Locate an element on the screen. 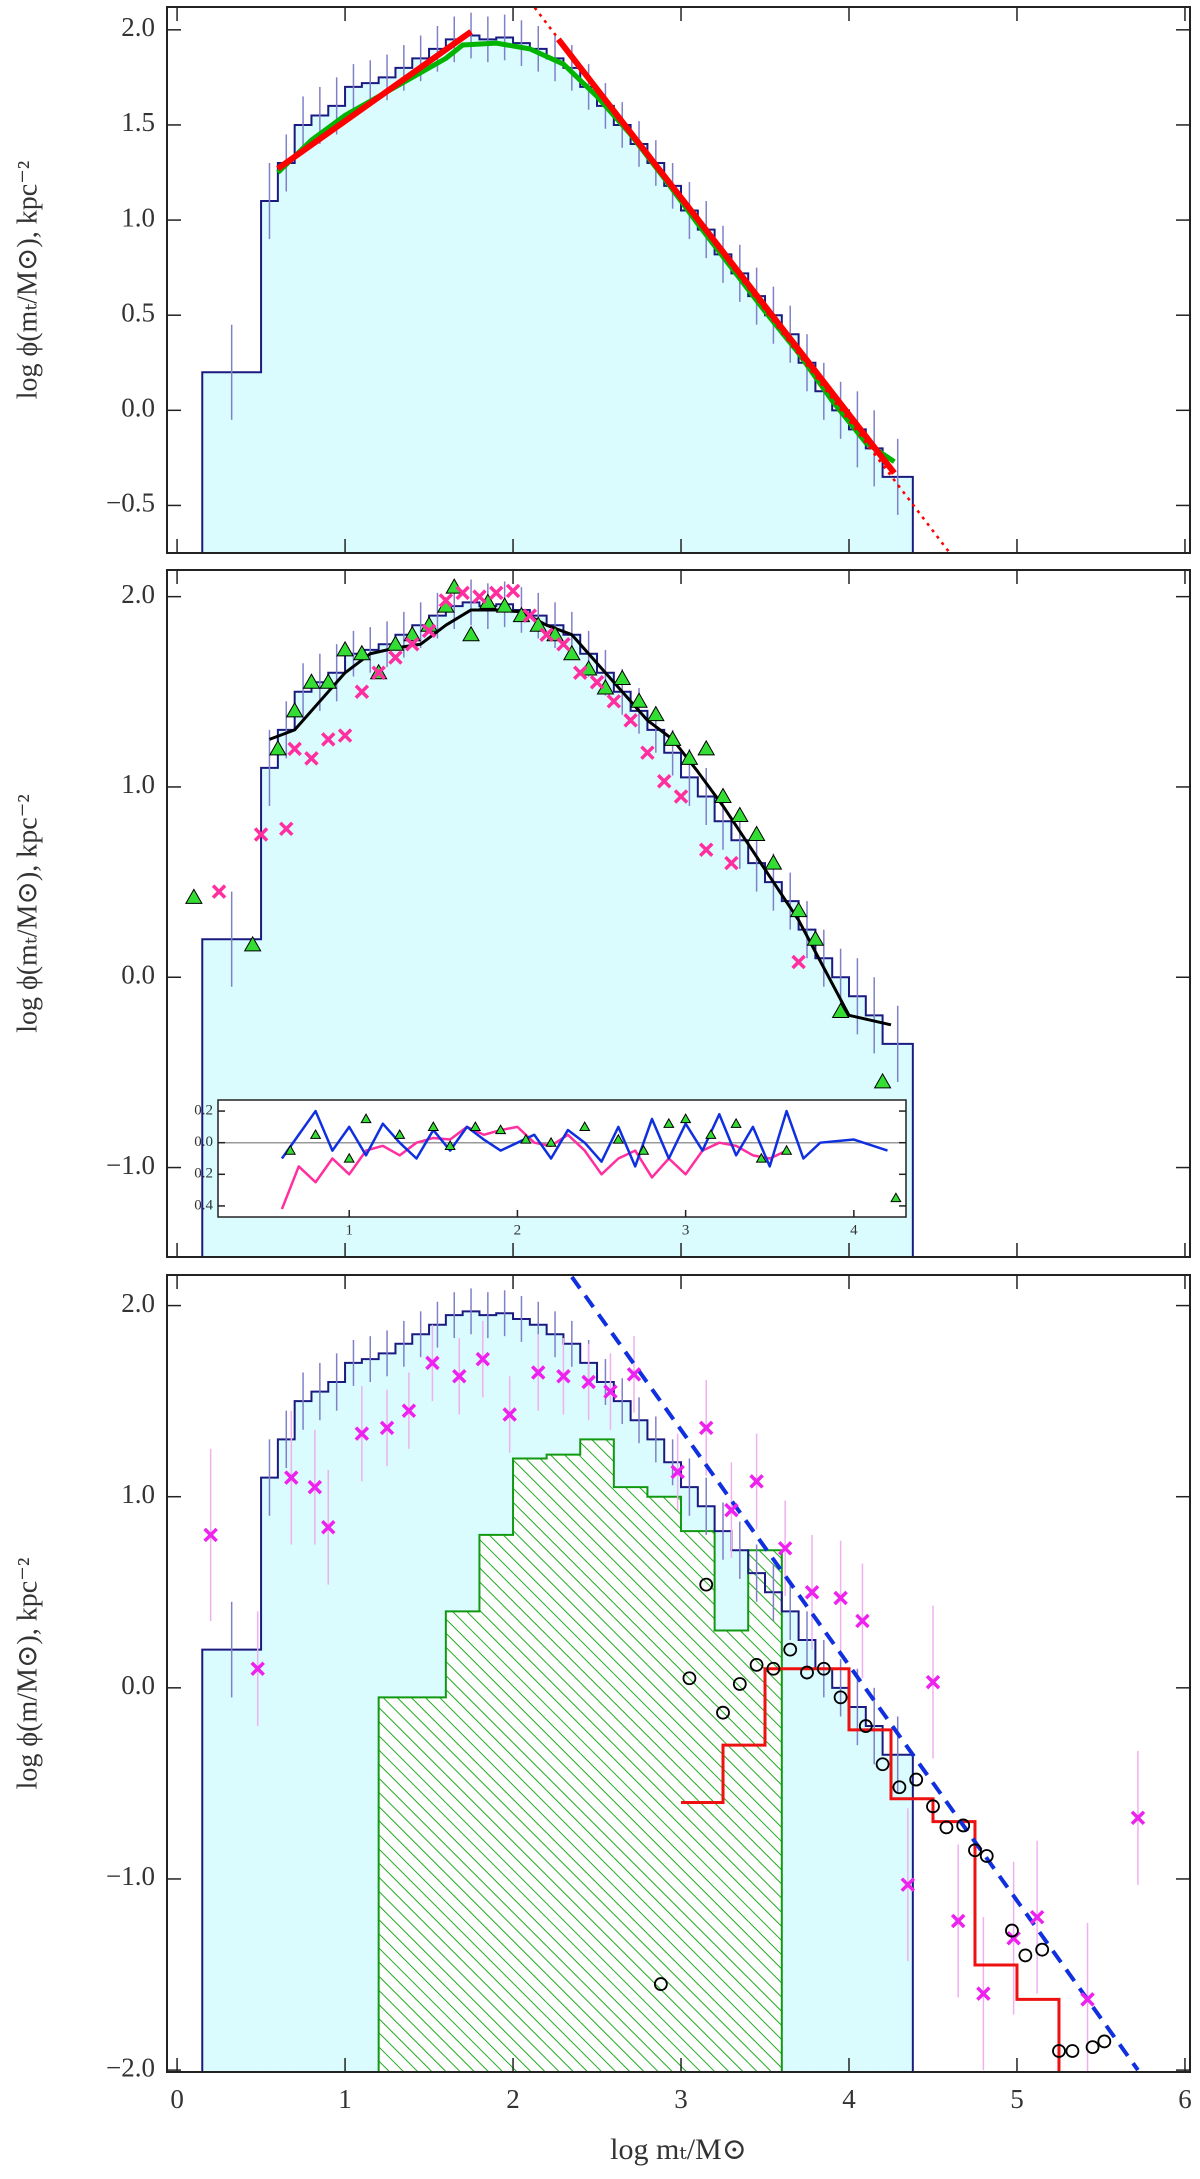  y-tick-label: 0.0 is located at coordinates (138, 408).